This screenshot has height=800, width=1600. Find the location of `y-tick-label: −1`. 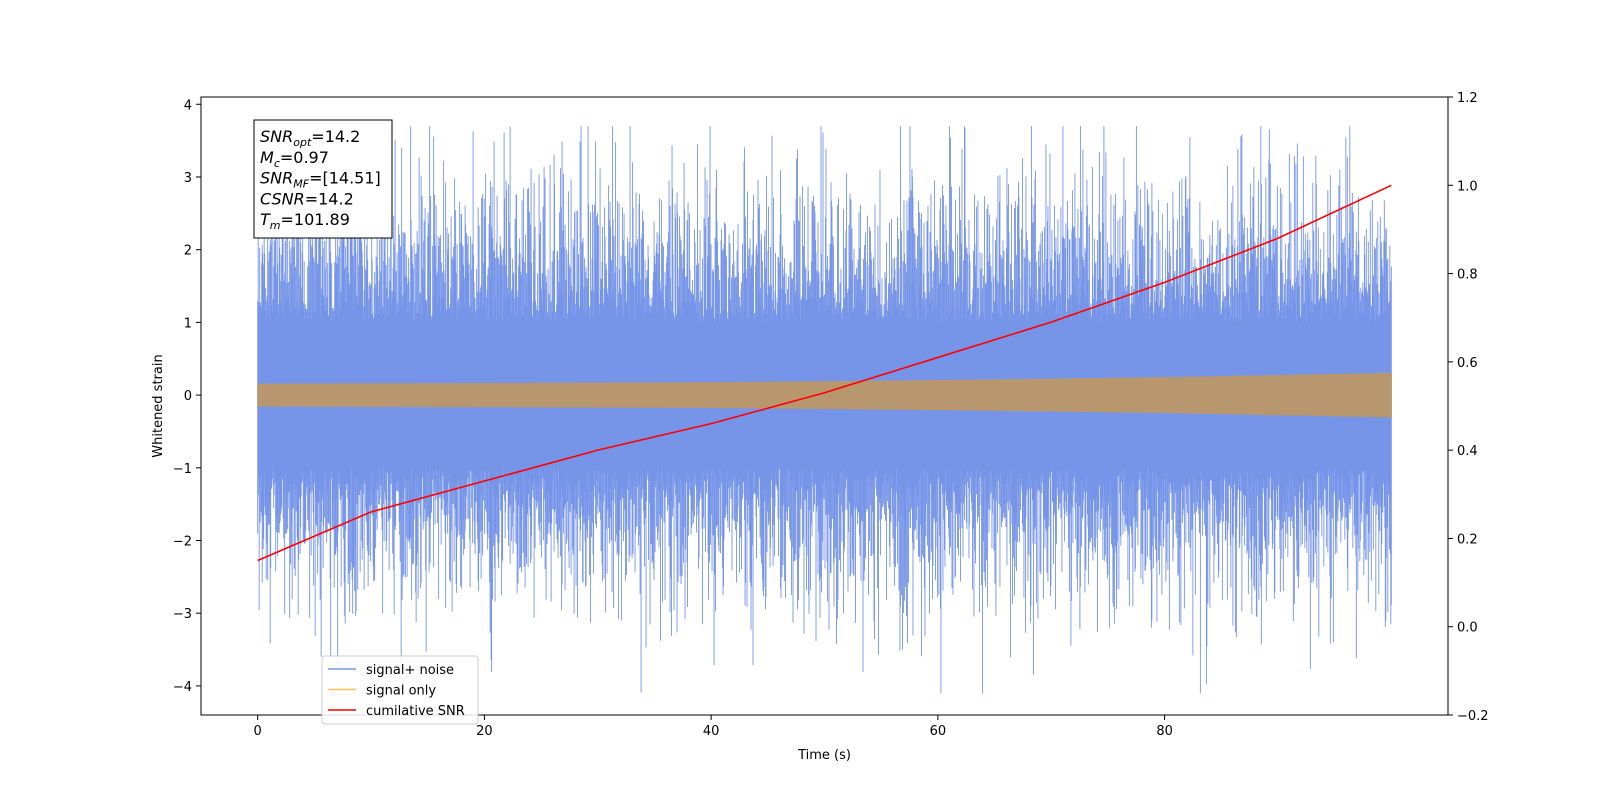

y-tick-label: −1 is located at coordinates (182, 469).